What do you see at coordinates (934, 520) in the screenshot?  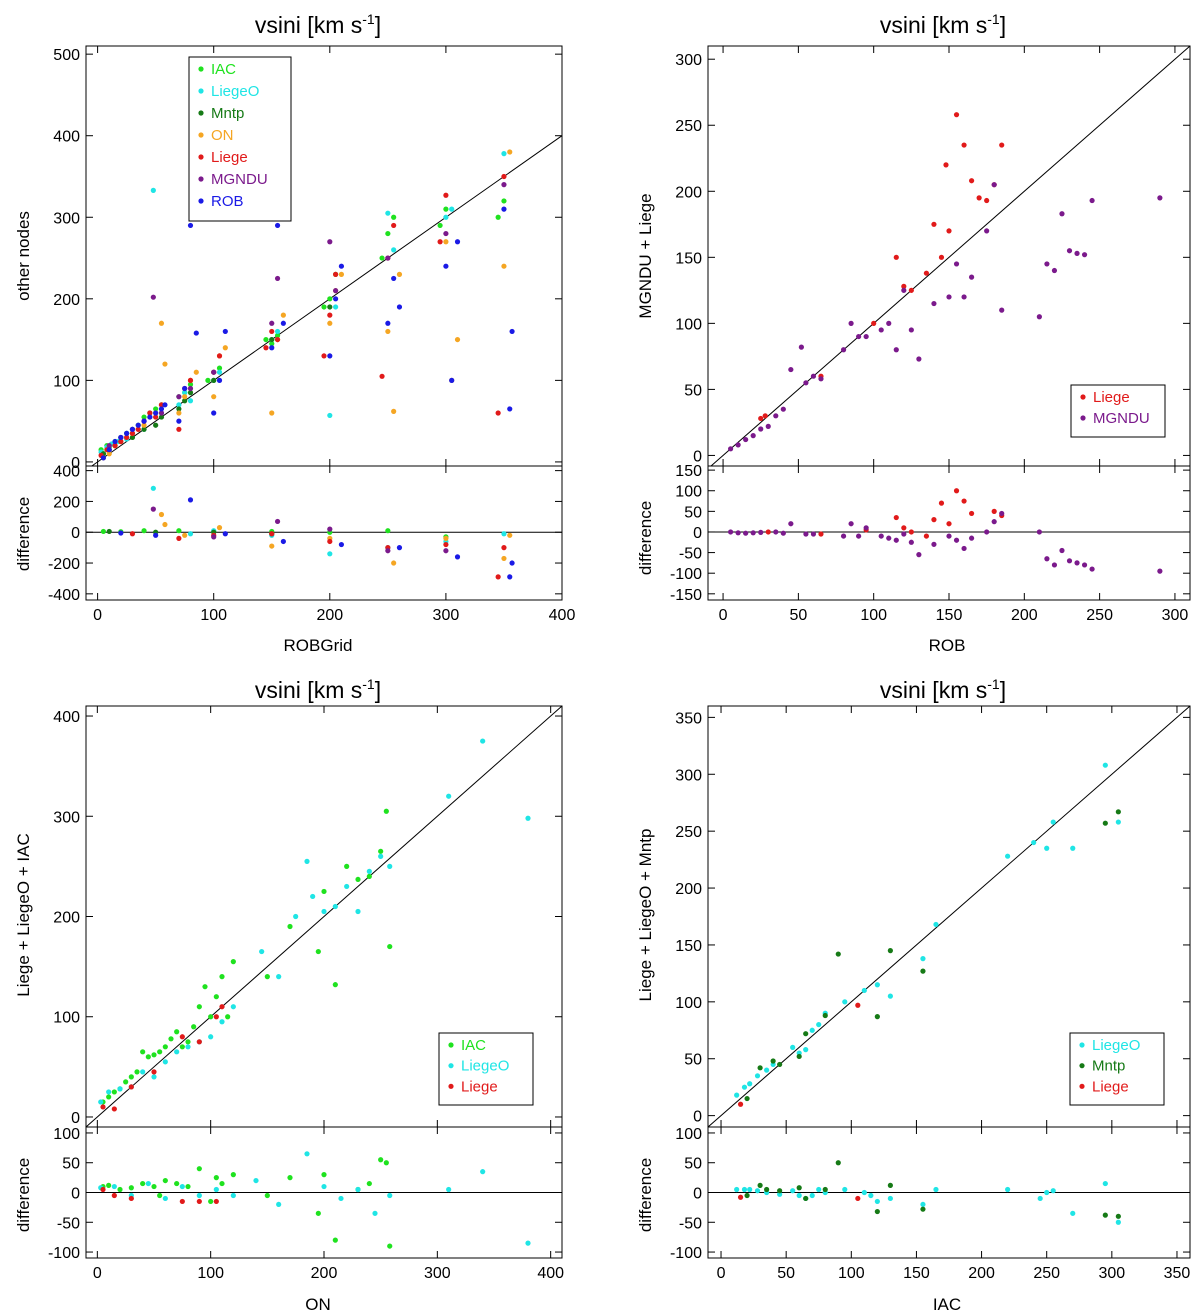 I see `rob-diff-point-liege` at bounding box center [934, 520].